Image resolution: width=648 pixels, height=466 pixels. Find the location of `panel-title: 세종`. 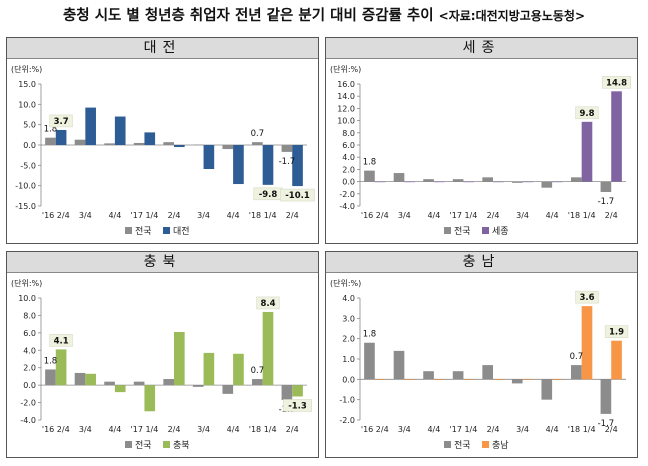

panel-title: 세종 is located at coordinates (481, 48).